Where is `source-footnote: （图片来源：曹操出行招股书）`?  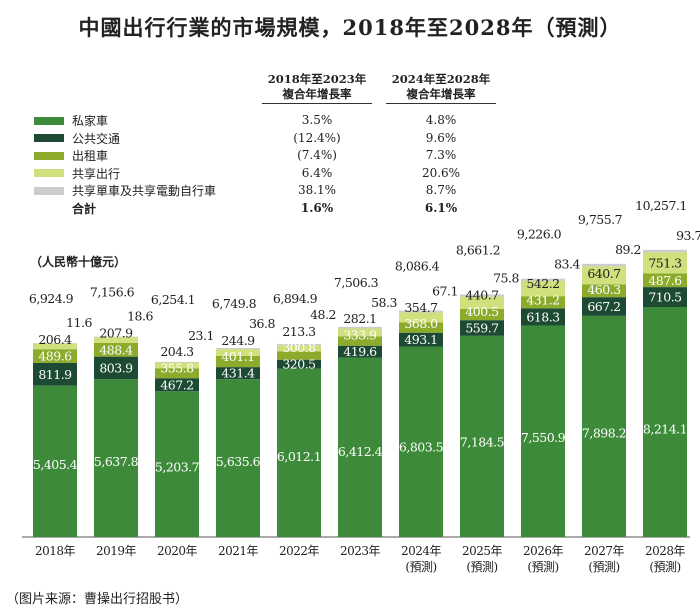 source-footnote: （图片来源：曹操出行招股书） is located at coordinates (97, 599).